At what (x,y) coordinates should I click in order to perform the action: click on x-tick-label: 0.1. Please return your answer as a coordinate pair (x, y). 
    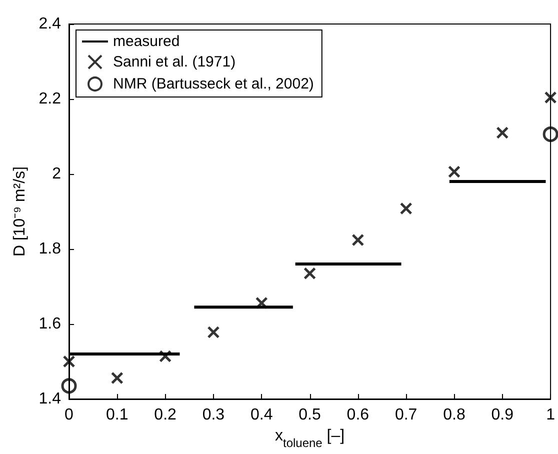
    Looking at the image, I should click on (117, 415).